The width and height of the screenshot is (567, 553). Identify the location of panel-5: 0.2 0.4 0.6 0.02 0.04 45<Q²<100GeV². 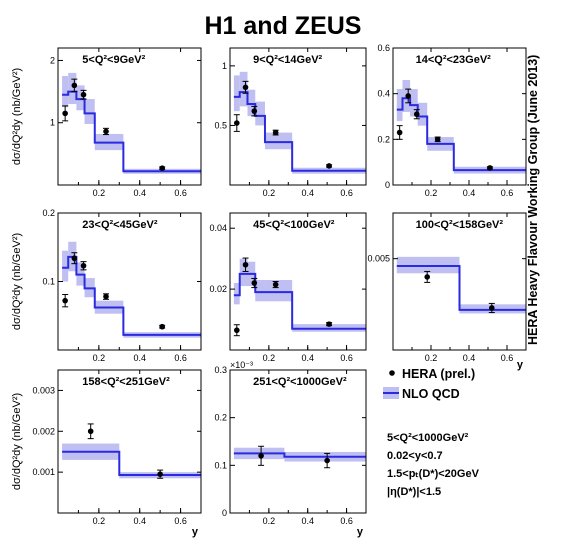
(288, 287).